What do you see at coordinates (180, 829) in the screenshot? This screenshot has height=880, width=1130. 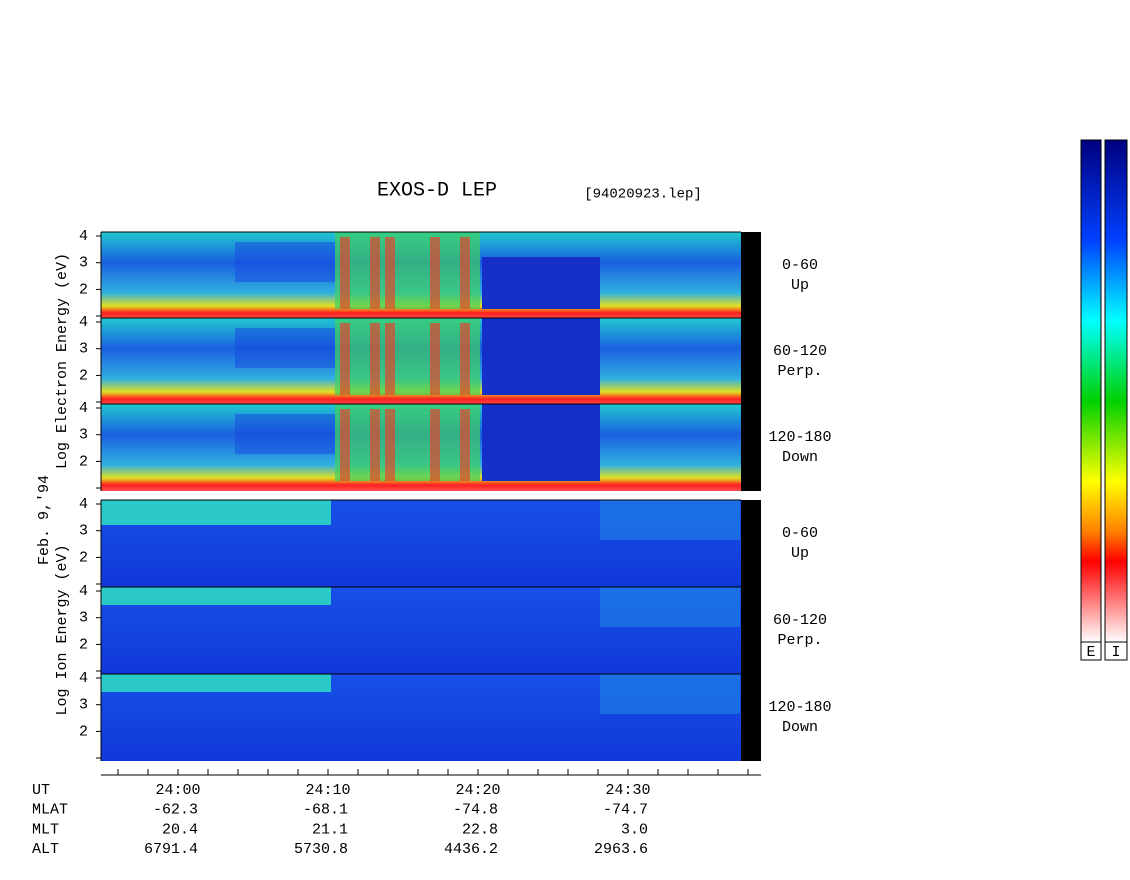 I see `ephemeris-value: 20.4` at bounding box center [180, 829].